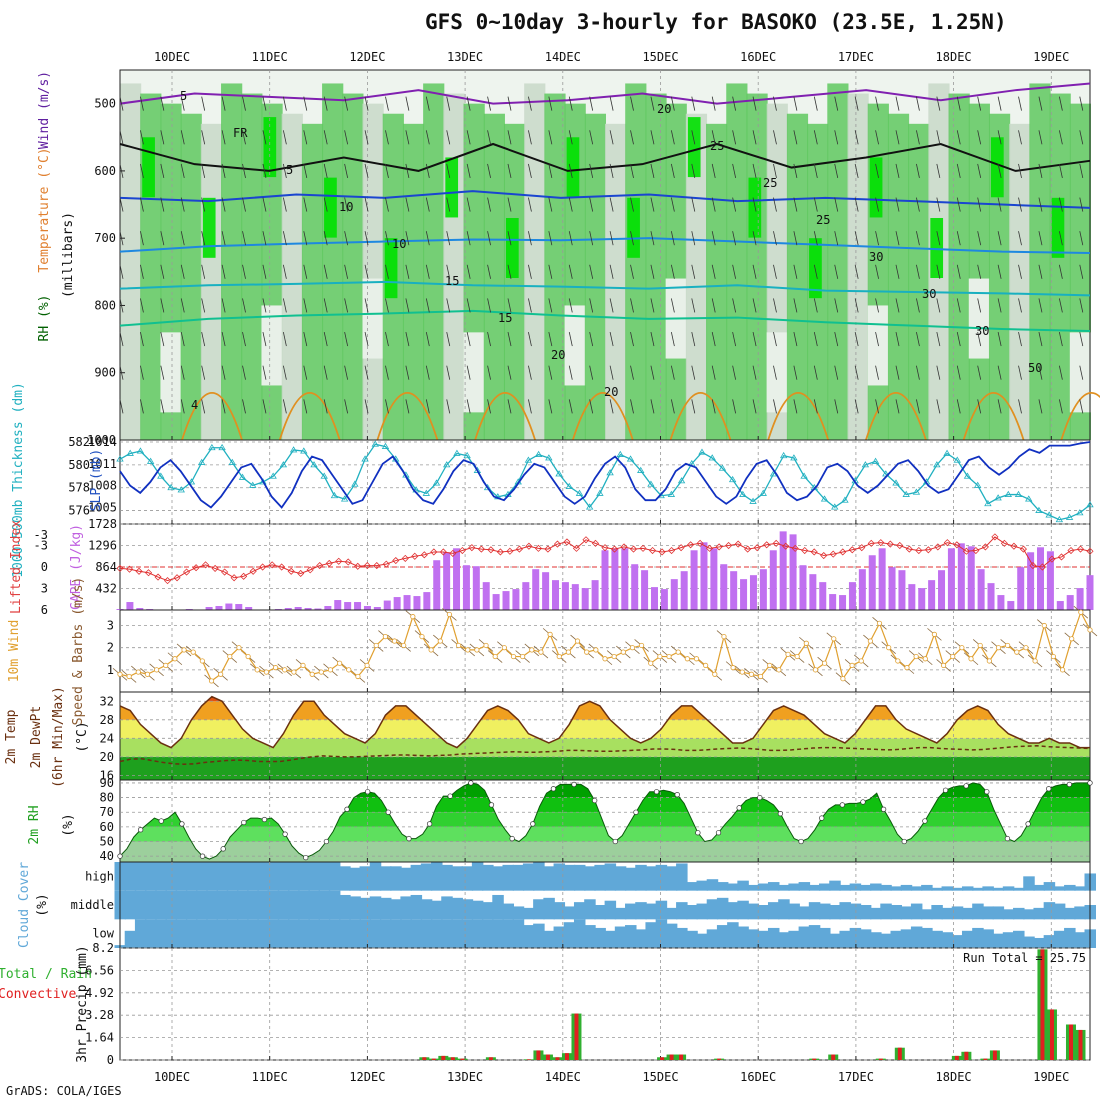 This screenshot has width=1100, height=1100. I want to click on rh2m-axis-title: 2m RH, so click(34, 824).